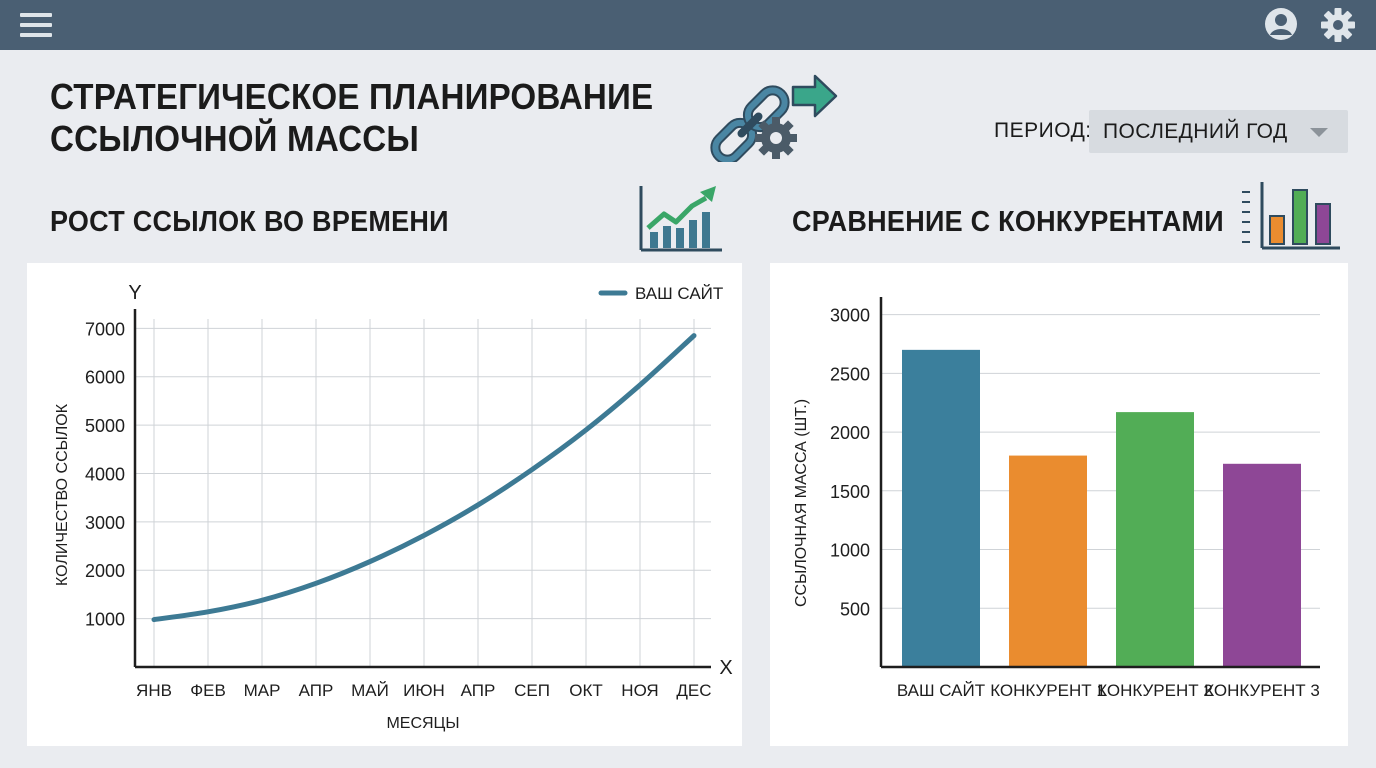  I want to click on x-tick-label: НОЯ, so click(639, 690).